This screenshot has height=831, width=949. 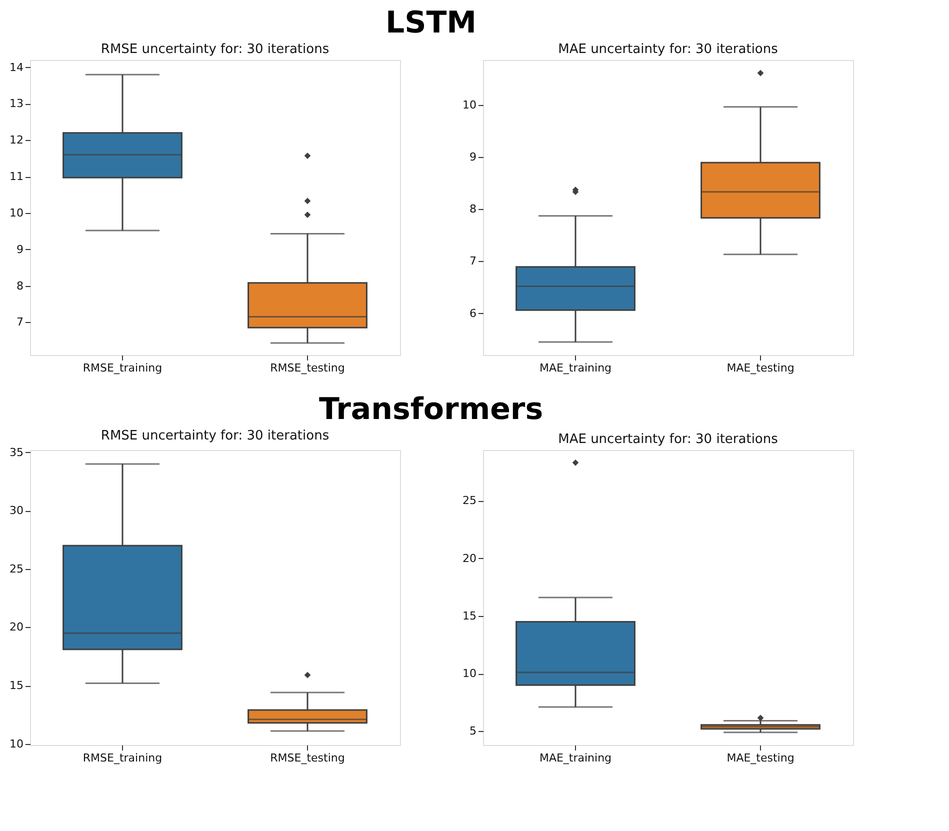 I want to click on y-tick-label: 30, so click(x=17, y=511).